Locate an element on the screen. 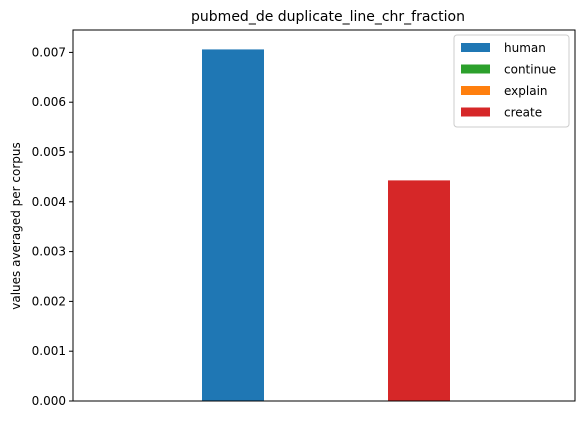 This screenshot has width=585, height=422. y-tick-label: 0.007 is located at coordinates (49, 52).